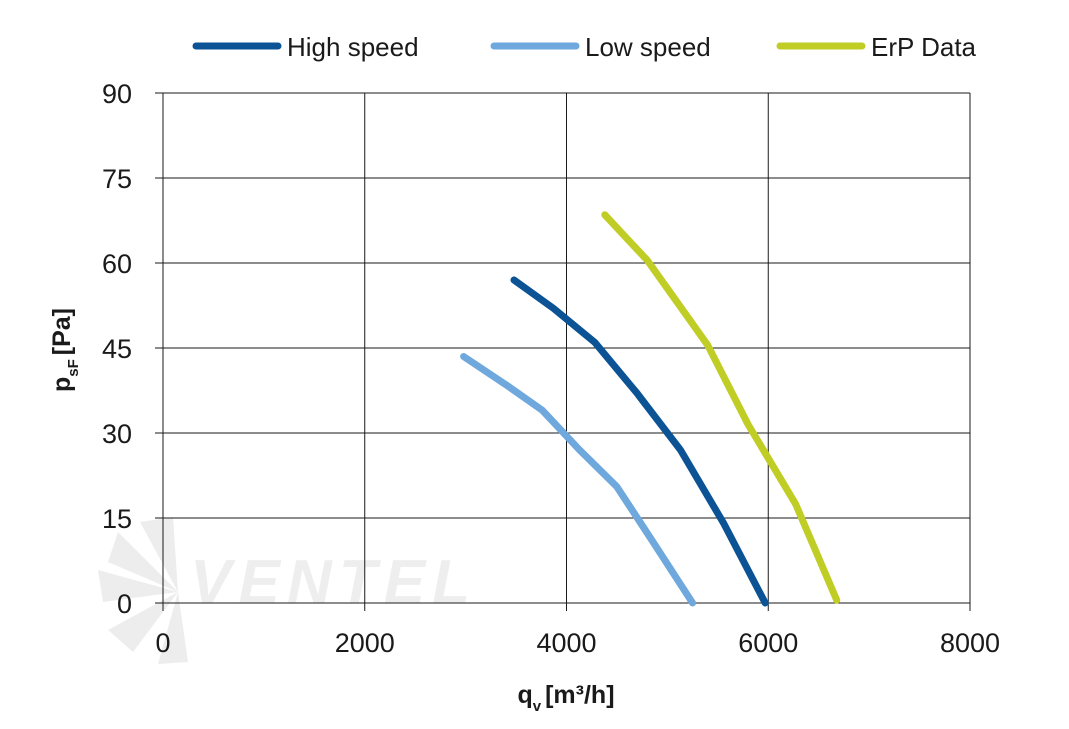  What do you see at coordinates (62, 331) in the screenshot?
I see `y-axis-title-unit: [Pa]` at bounding box center [62, 331].